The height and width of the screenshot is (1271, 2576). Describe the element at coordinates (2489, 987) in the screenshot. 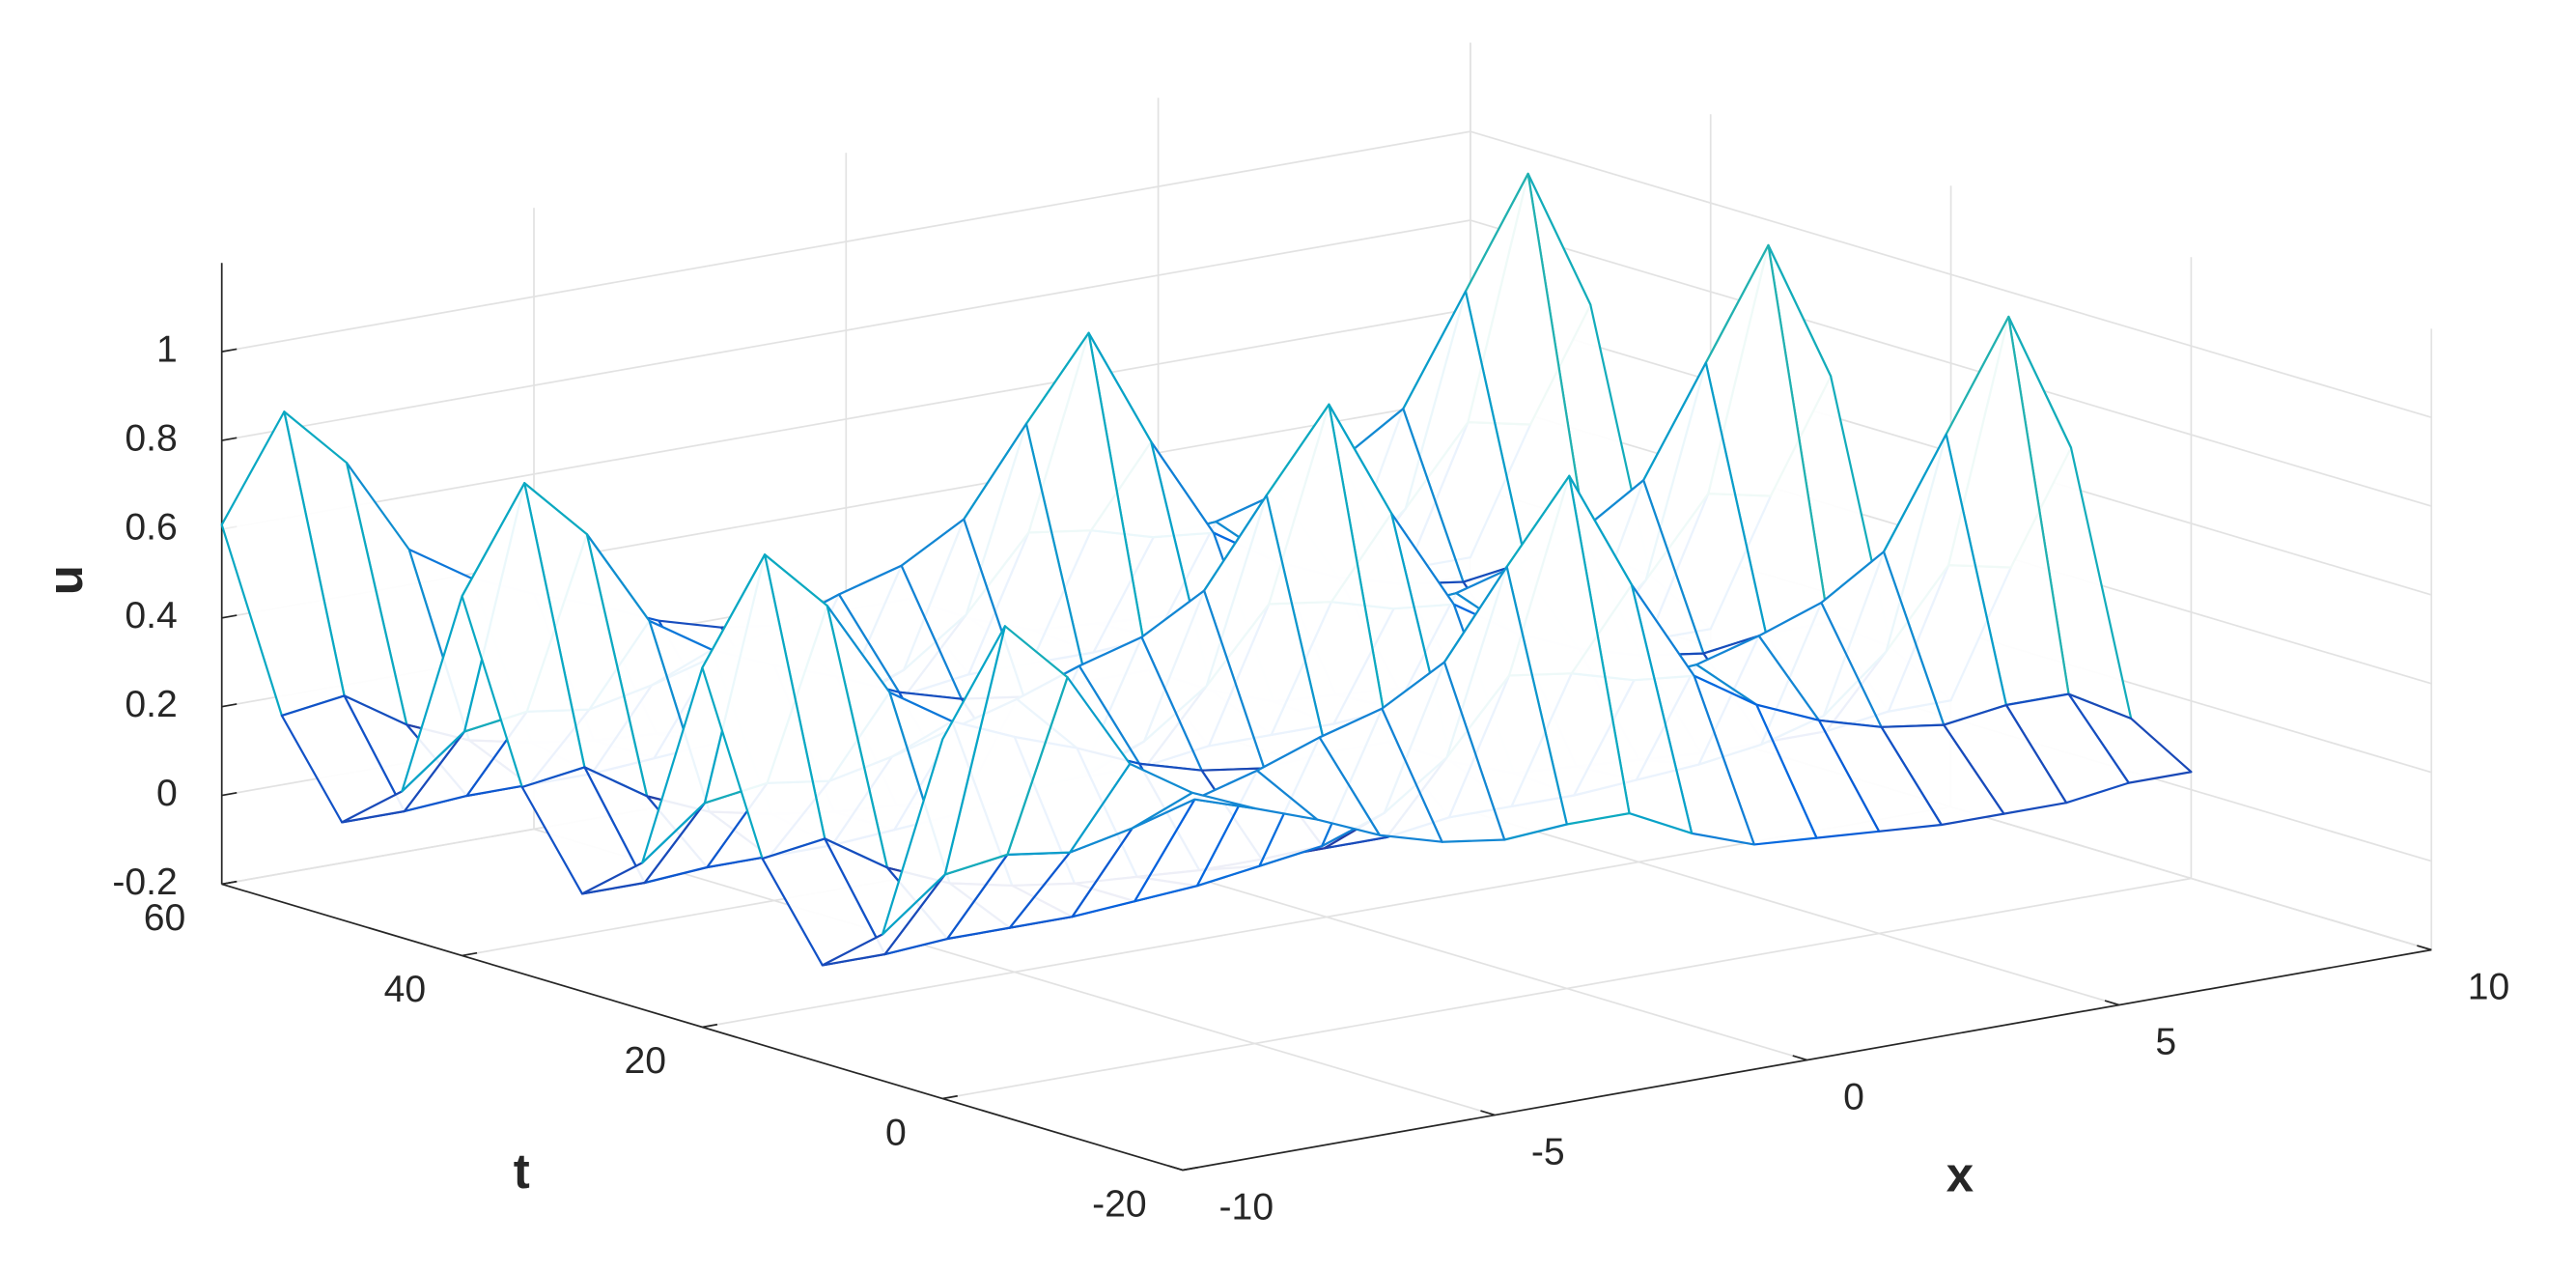

I see `x-tick-label: 10` at that location.